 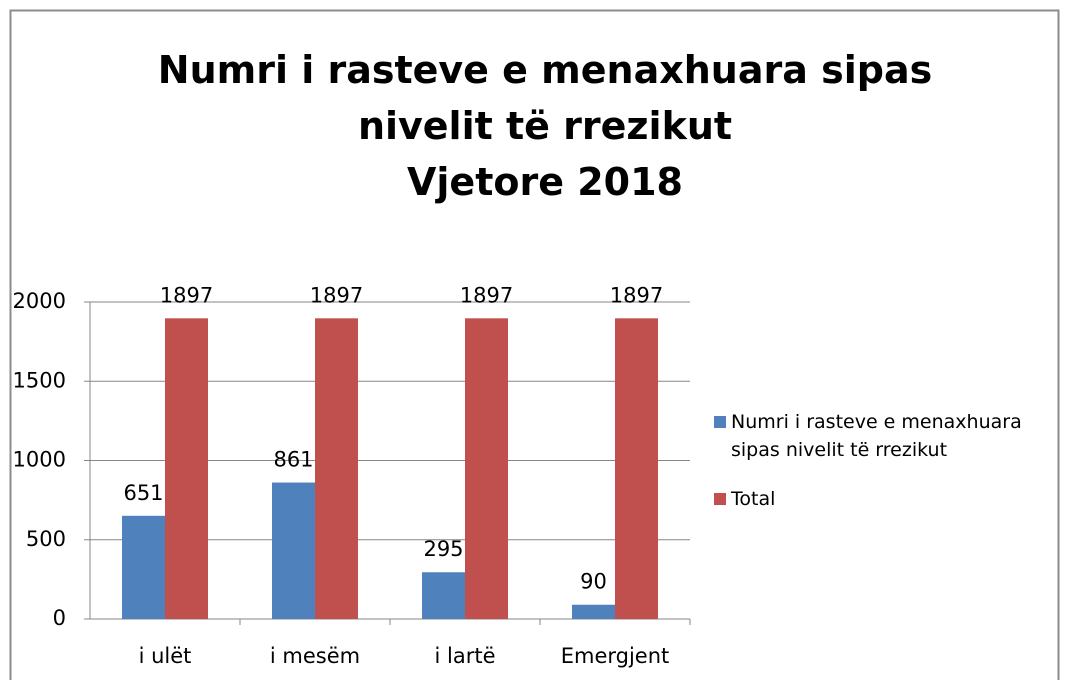 What do you see at coordinates (753, 499) in the screenshot?
I see `legend-label: Total` at bounding box center [753, 499].